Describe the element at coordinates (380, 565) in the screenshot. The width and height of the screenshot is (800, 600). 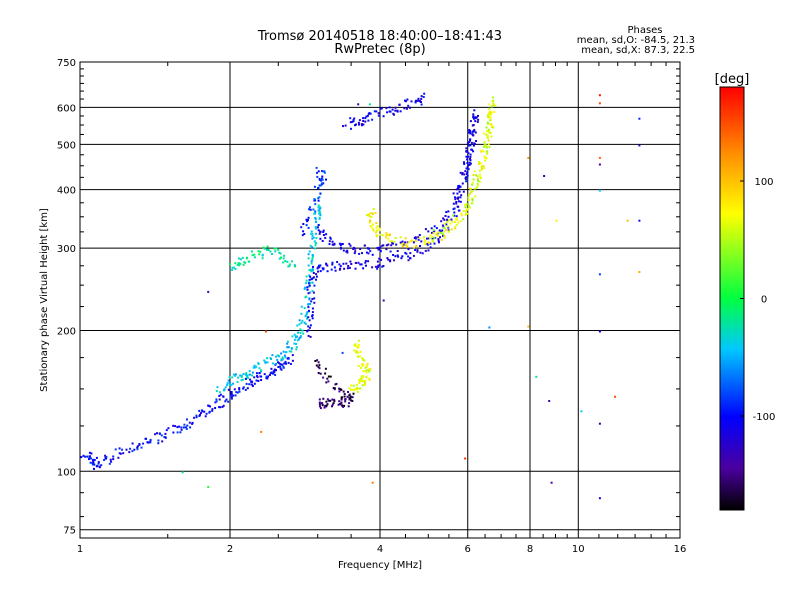
I see `x-axis-label: Frequency [MHz]` at that location.